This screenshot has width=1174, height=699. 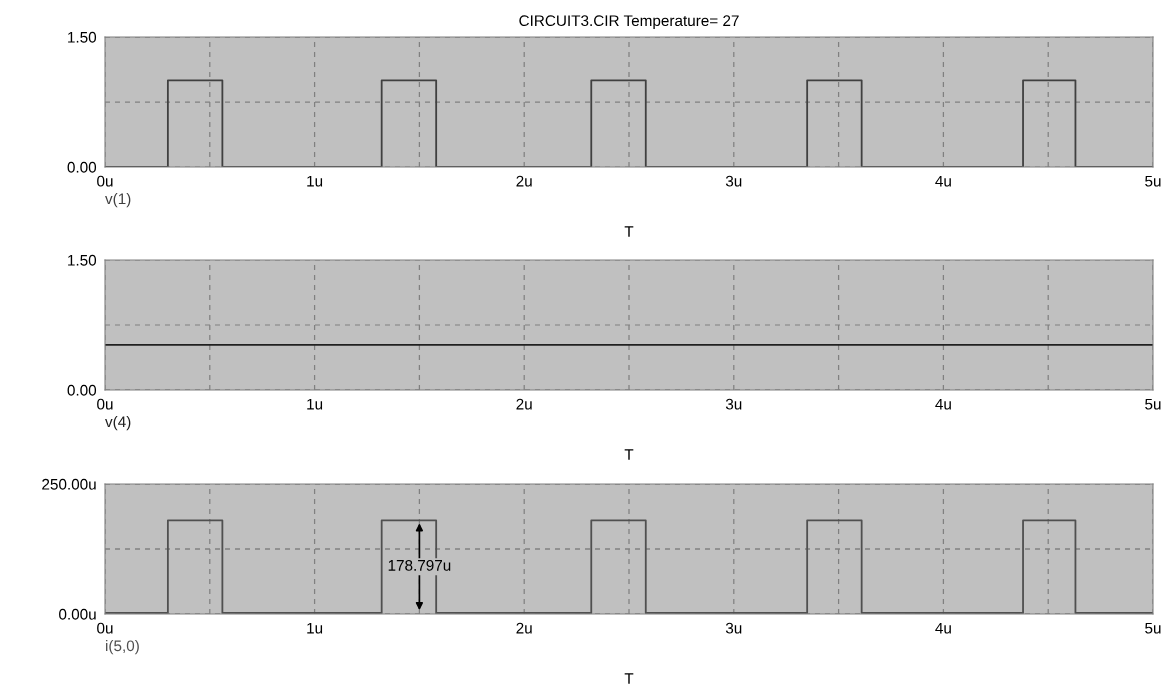 I want to click on series-label: v(1), so click(x=118, y=200).